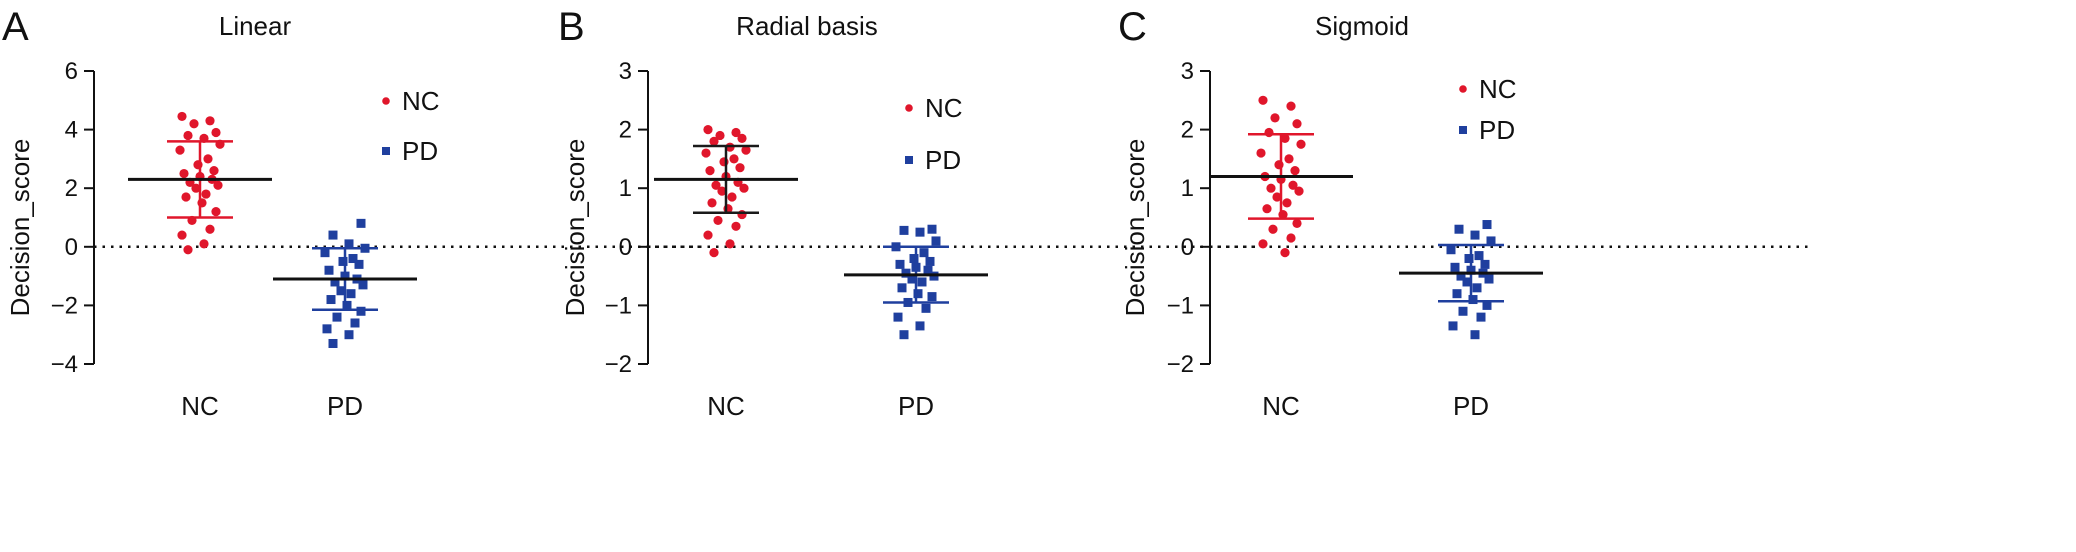  What do you see at coordinates (618, 305) in the screenshot?
I see `y-tick-label: −1` at bounding box center [618, 305].